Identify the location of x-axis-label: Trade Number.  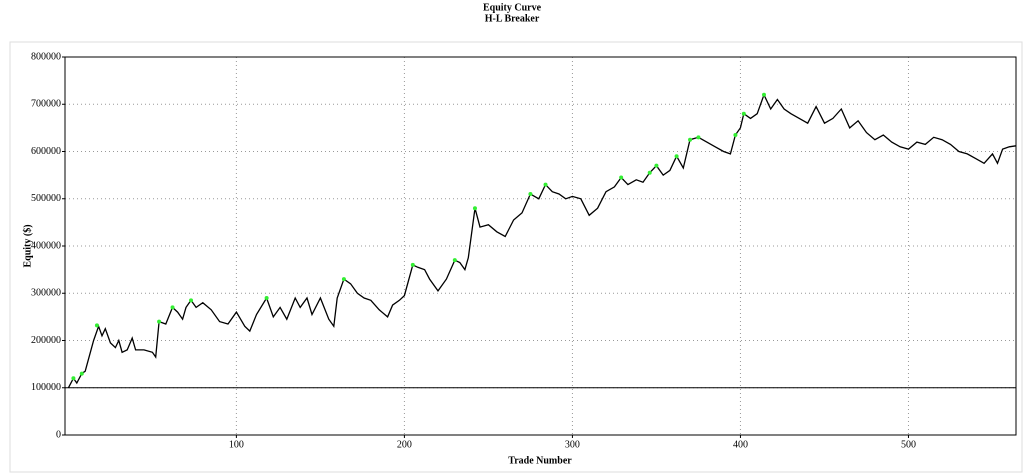
(540, 460).